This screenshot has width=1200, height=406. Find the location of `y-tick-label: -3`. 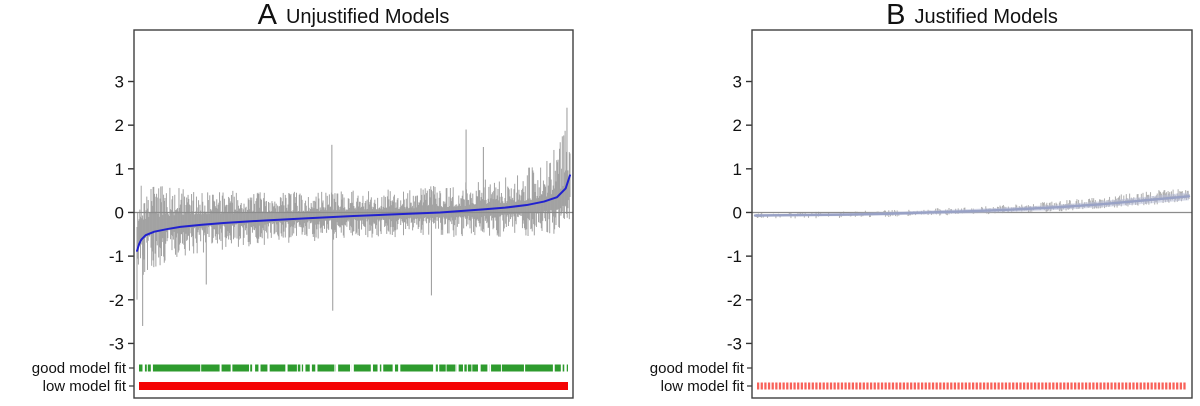

y-tick-label: -3 is located at coordinates (116, 343).